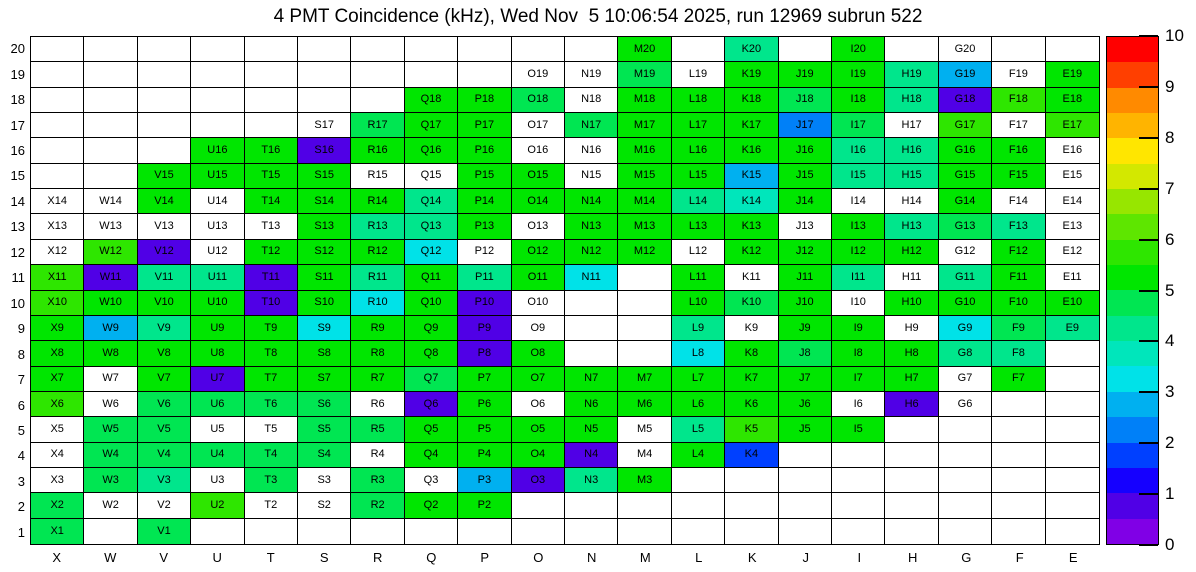 The width and height of the screenshot is (1196, 572). Describe the element at coordinates (431, 506) in the screenshot. I see `grid-cell: Q2` at that location.